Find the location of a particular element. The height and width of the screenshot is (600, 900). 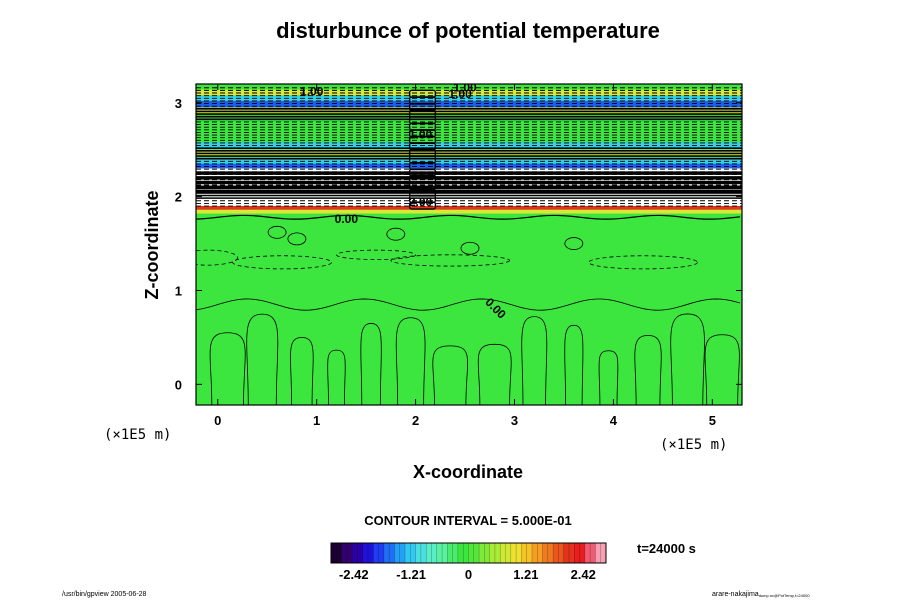

time-label: t=24000 s is located at coordinates (666, 548).